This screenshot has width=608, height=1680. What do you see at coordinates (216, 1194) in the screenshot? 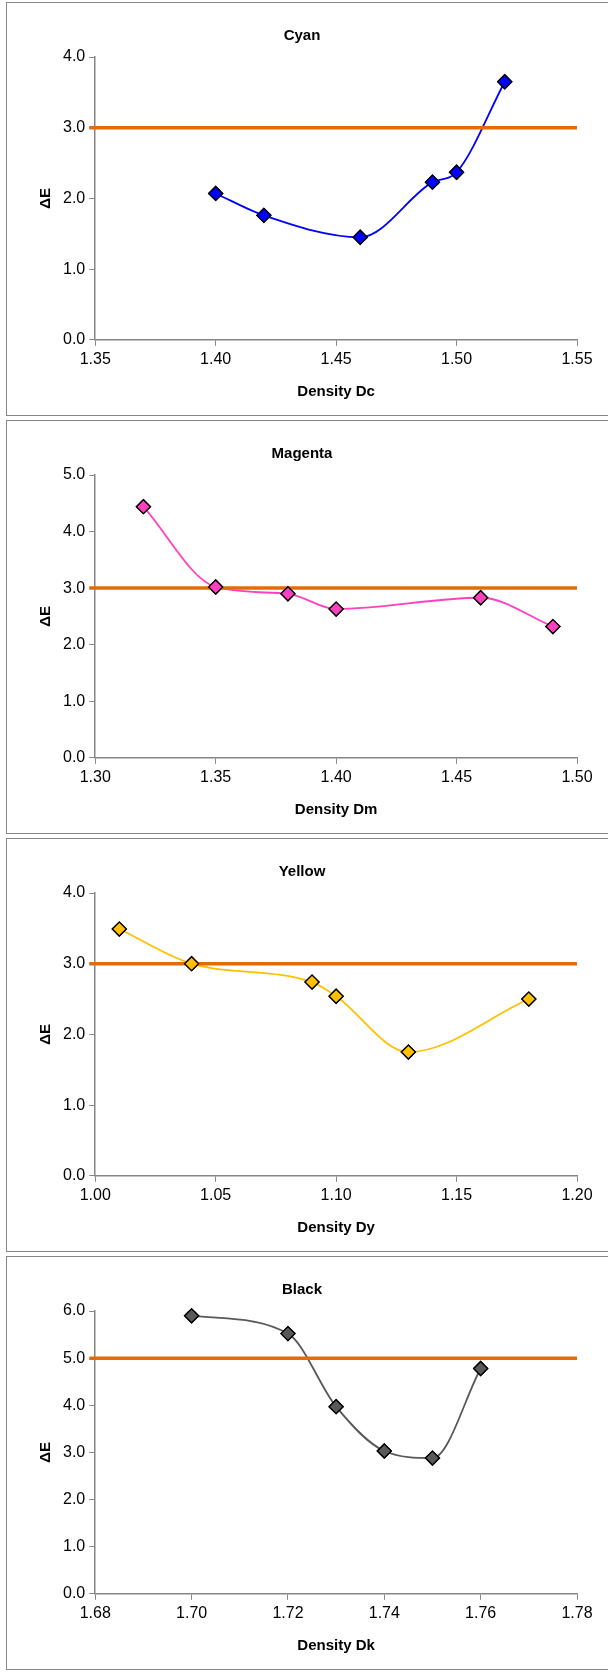
I see `x-tick-label: 1.05` at bounding box center [216, 1194].